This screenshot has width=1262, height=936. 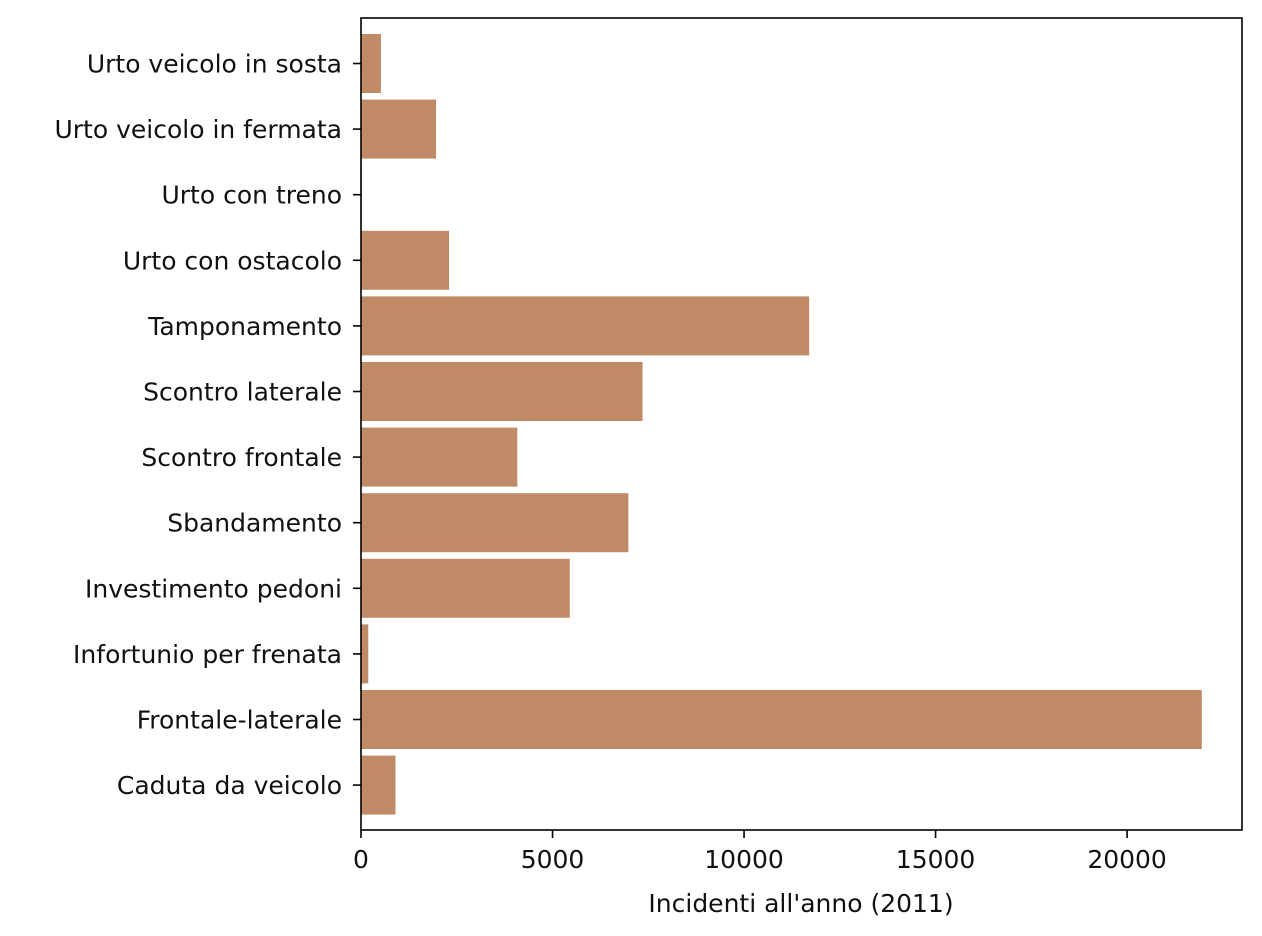 I want to click on x-tick-label: 0, so click(x=361, y=859).